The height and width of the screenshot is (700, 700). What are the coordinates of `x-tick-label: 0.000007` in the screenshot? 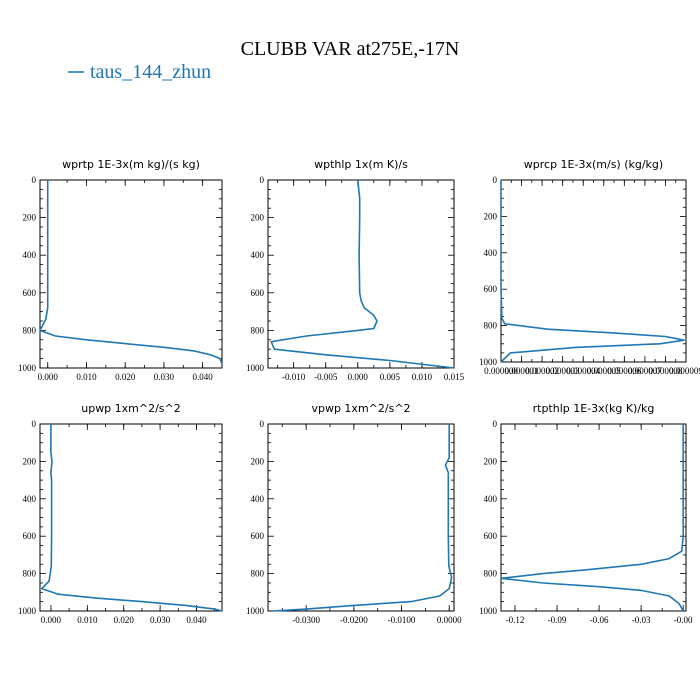 It's located at (645, 371).